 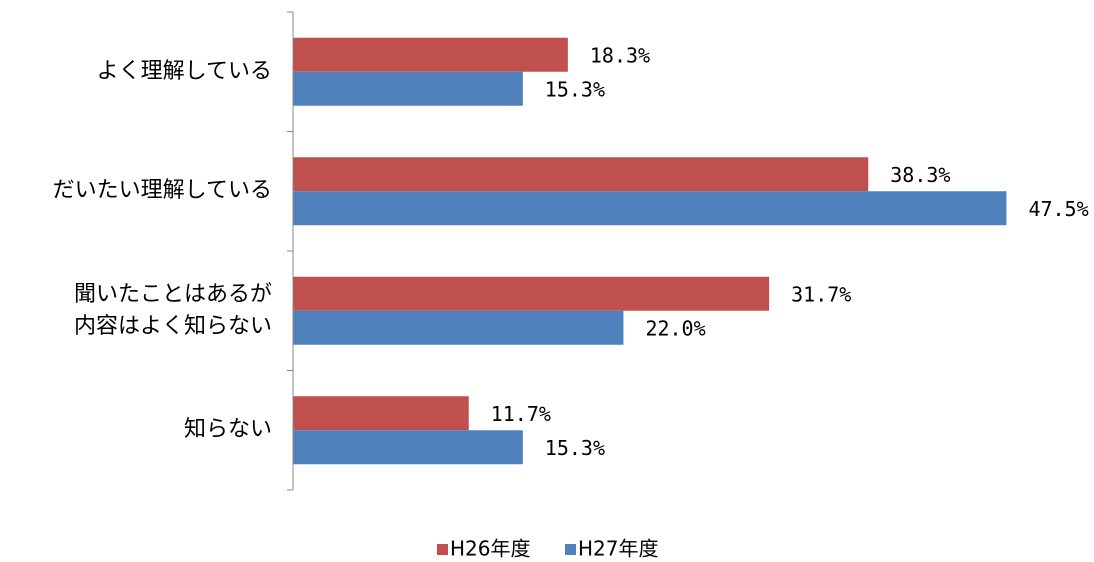 What do you see at coordinates (920, 175) in the screenshot?
I see `value-label: 38.3%` at bounding box center [920, 175].